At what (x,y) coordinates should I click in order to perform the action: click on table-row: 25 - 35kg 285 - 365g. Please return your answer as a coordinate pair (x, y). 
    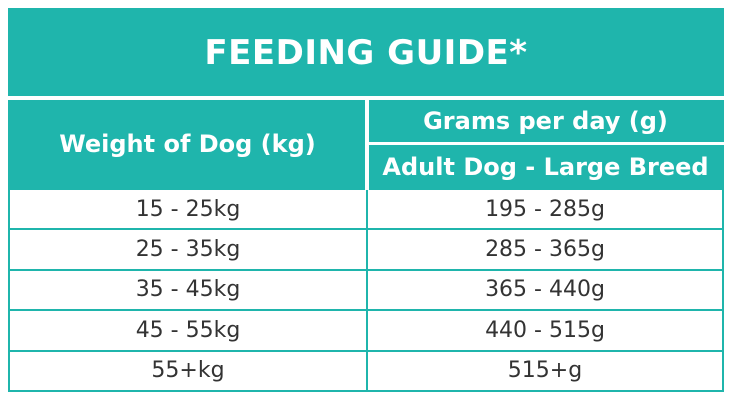
    Looking at the image, I should click on (366, 249).